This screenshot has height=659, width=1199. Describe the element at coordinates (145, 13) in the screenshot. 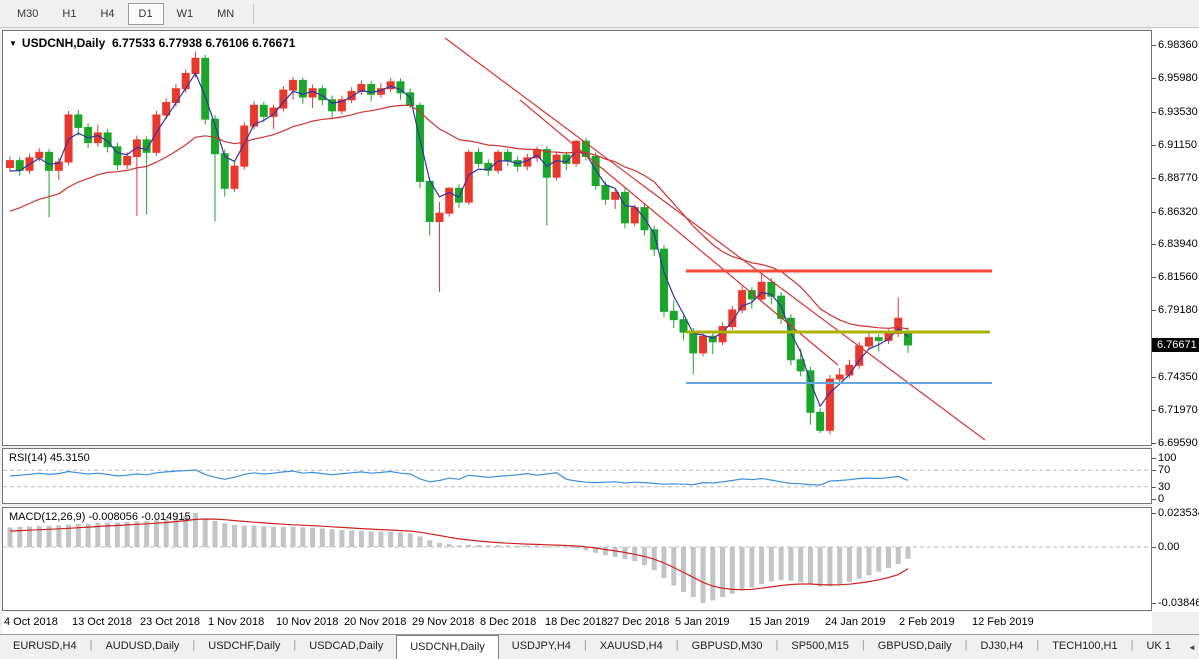

I see `timeframe-button-d1: D1` at that location.